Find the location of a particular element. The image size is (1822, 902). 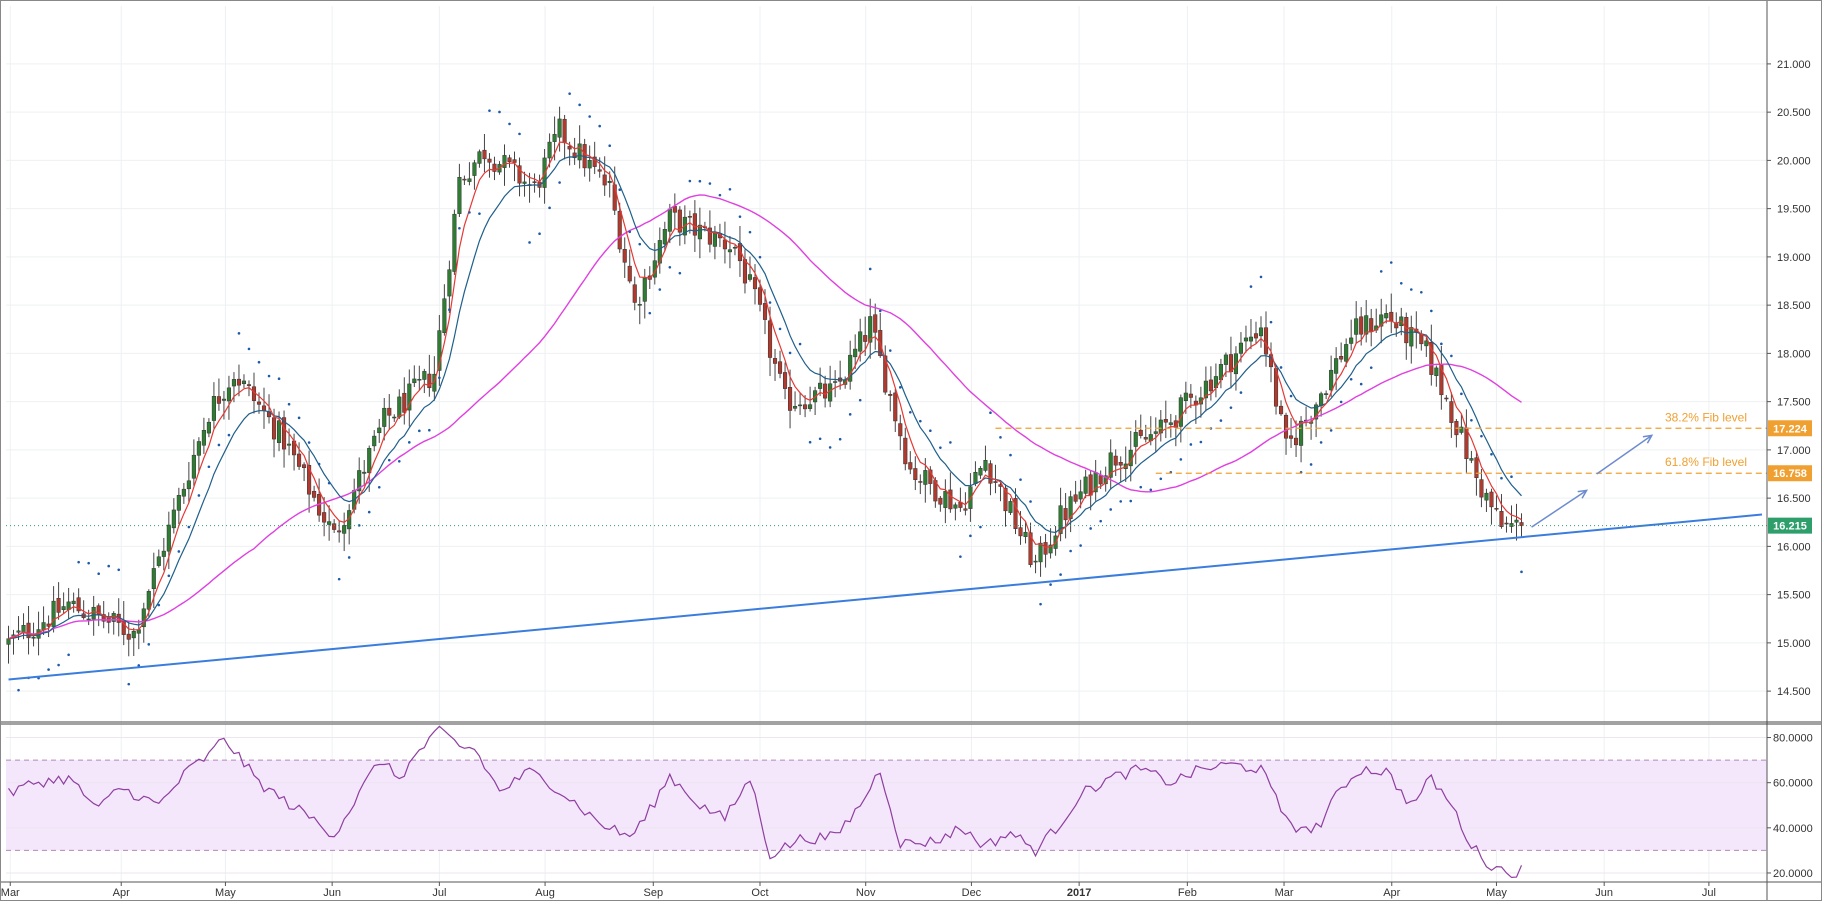

y-tick-label: 20.000 is located at coordinates (1794, 161).